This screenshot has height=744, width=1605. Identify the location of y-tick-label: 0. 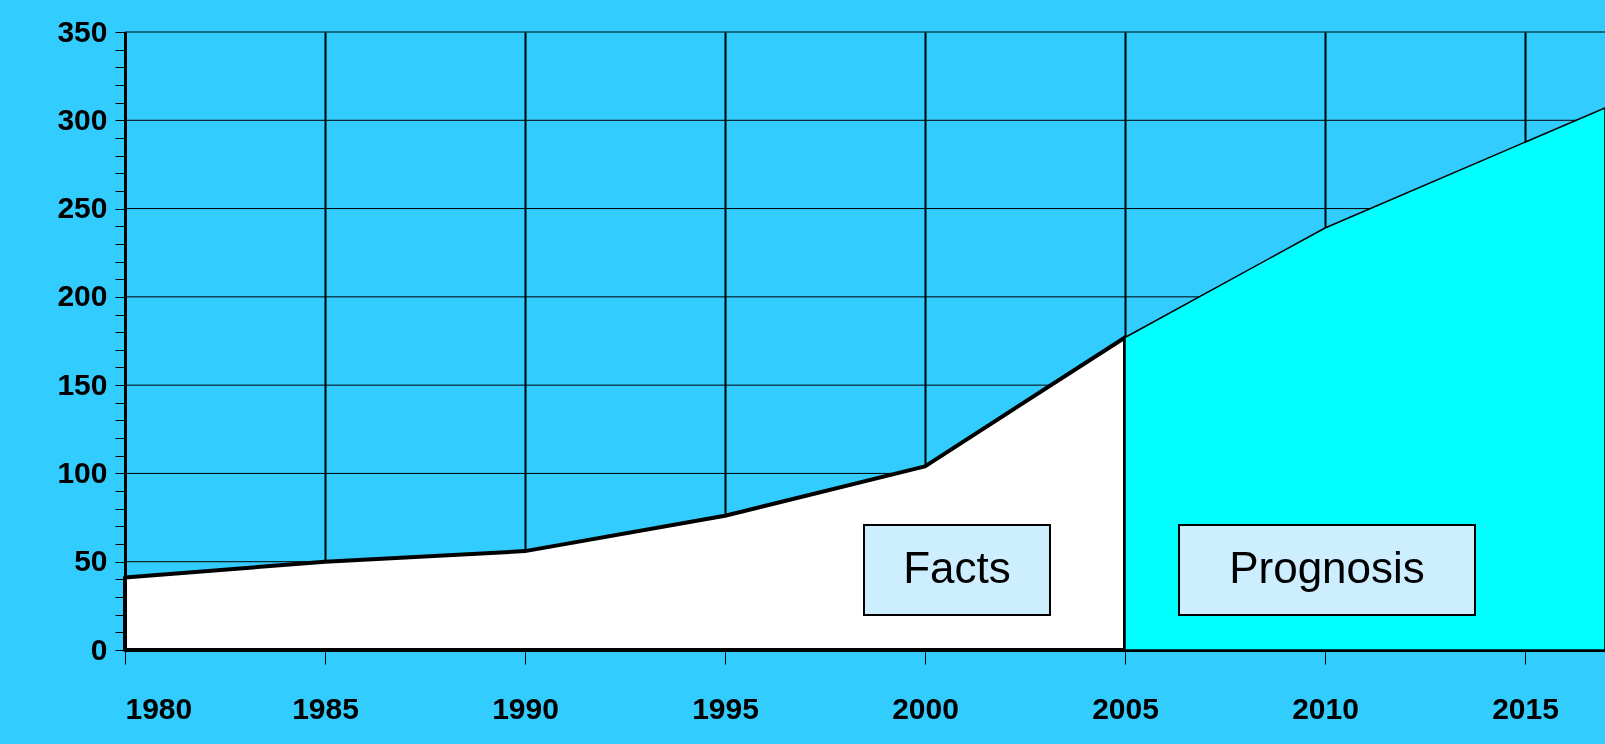
(99, 649).